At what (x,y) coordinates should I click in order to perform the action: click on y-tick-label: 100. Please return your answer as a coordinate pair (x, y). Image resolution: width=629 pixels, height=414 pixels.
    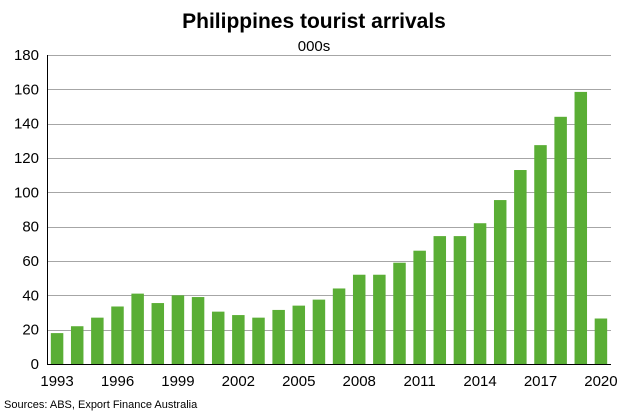
    Looking at the image, I should click on (26, 192).